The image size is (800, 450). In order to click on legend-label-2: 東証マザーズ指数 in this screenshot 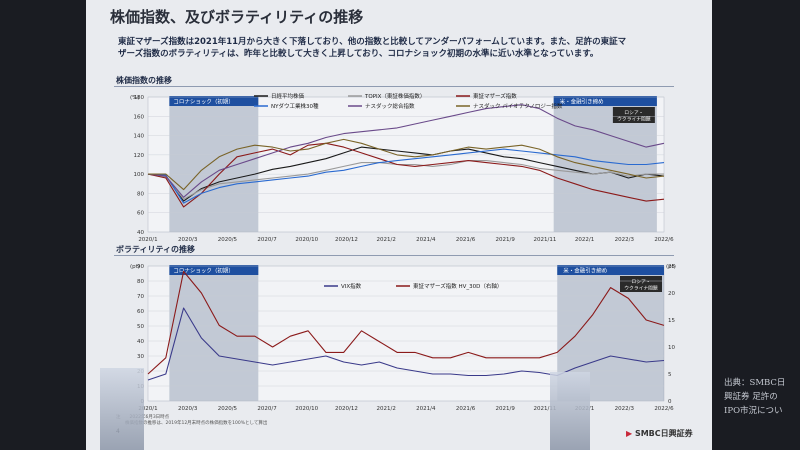, I will do `click(495, 96)`.